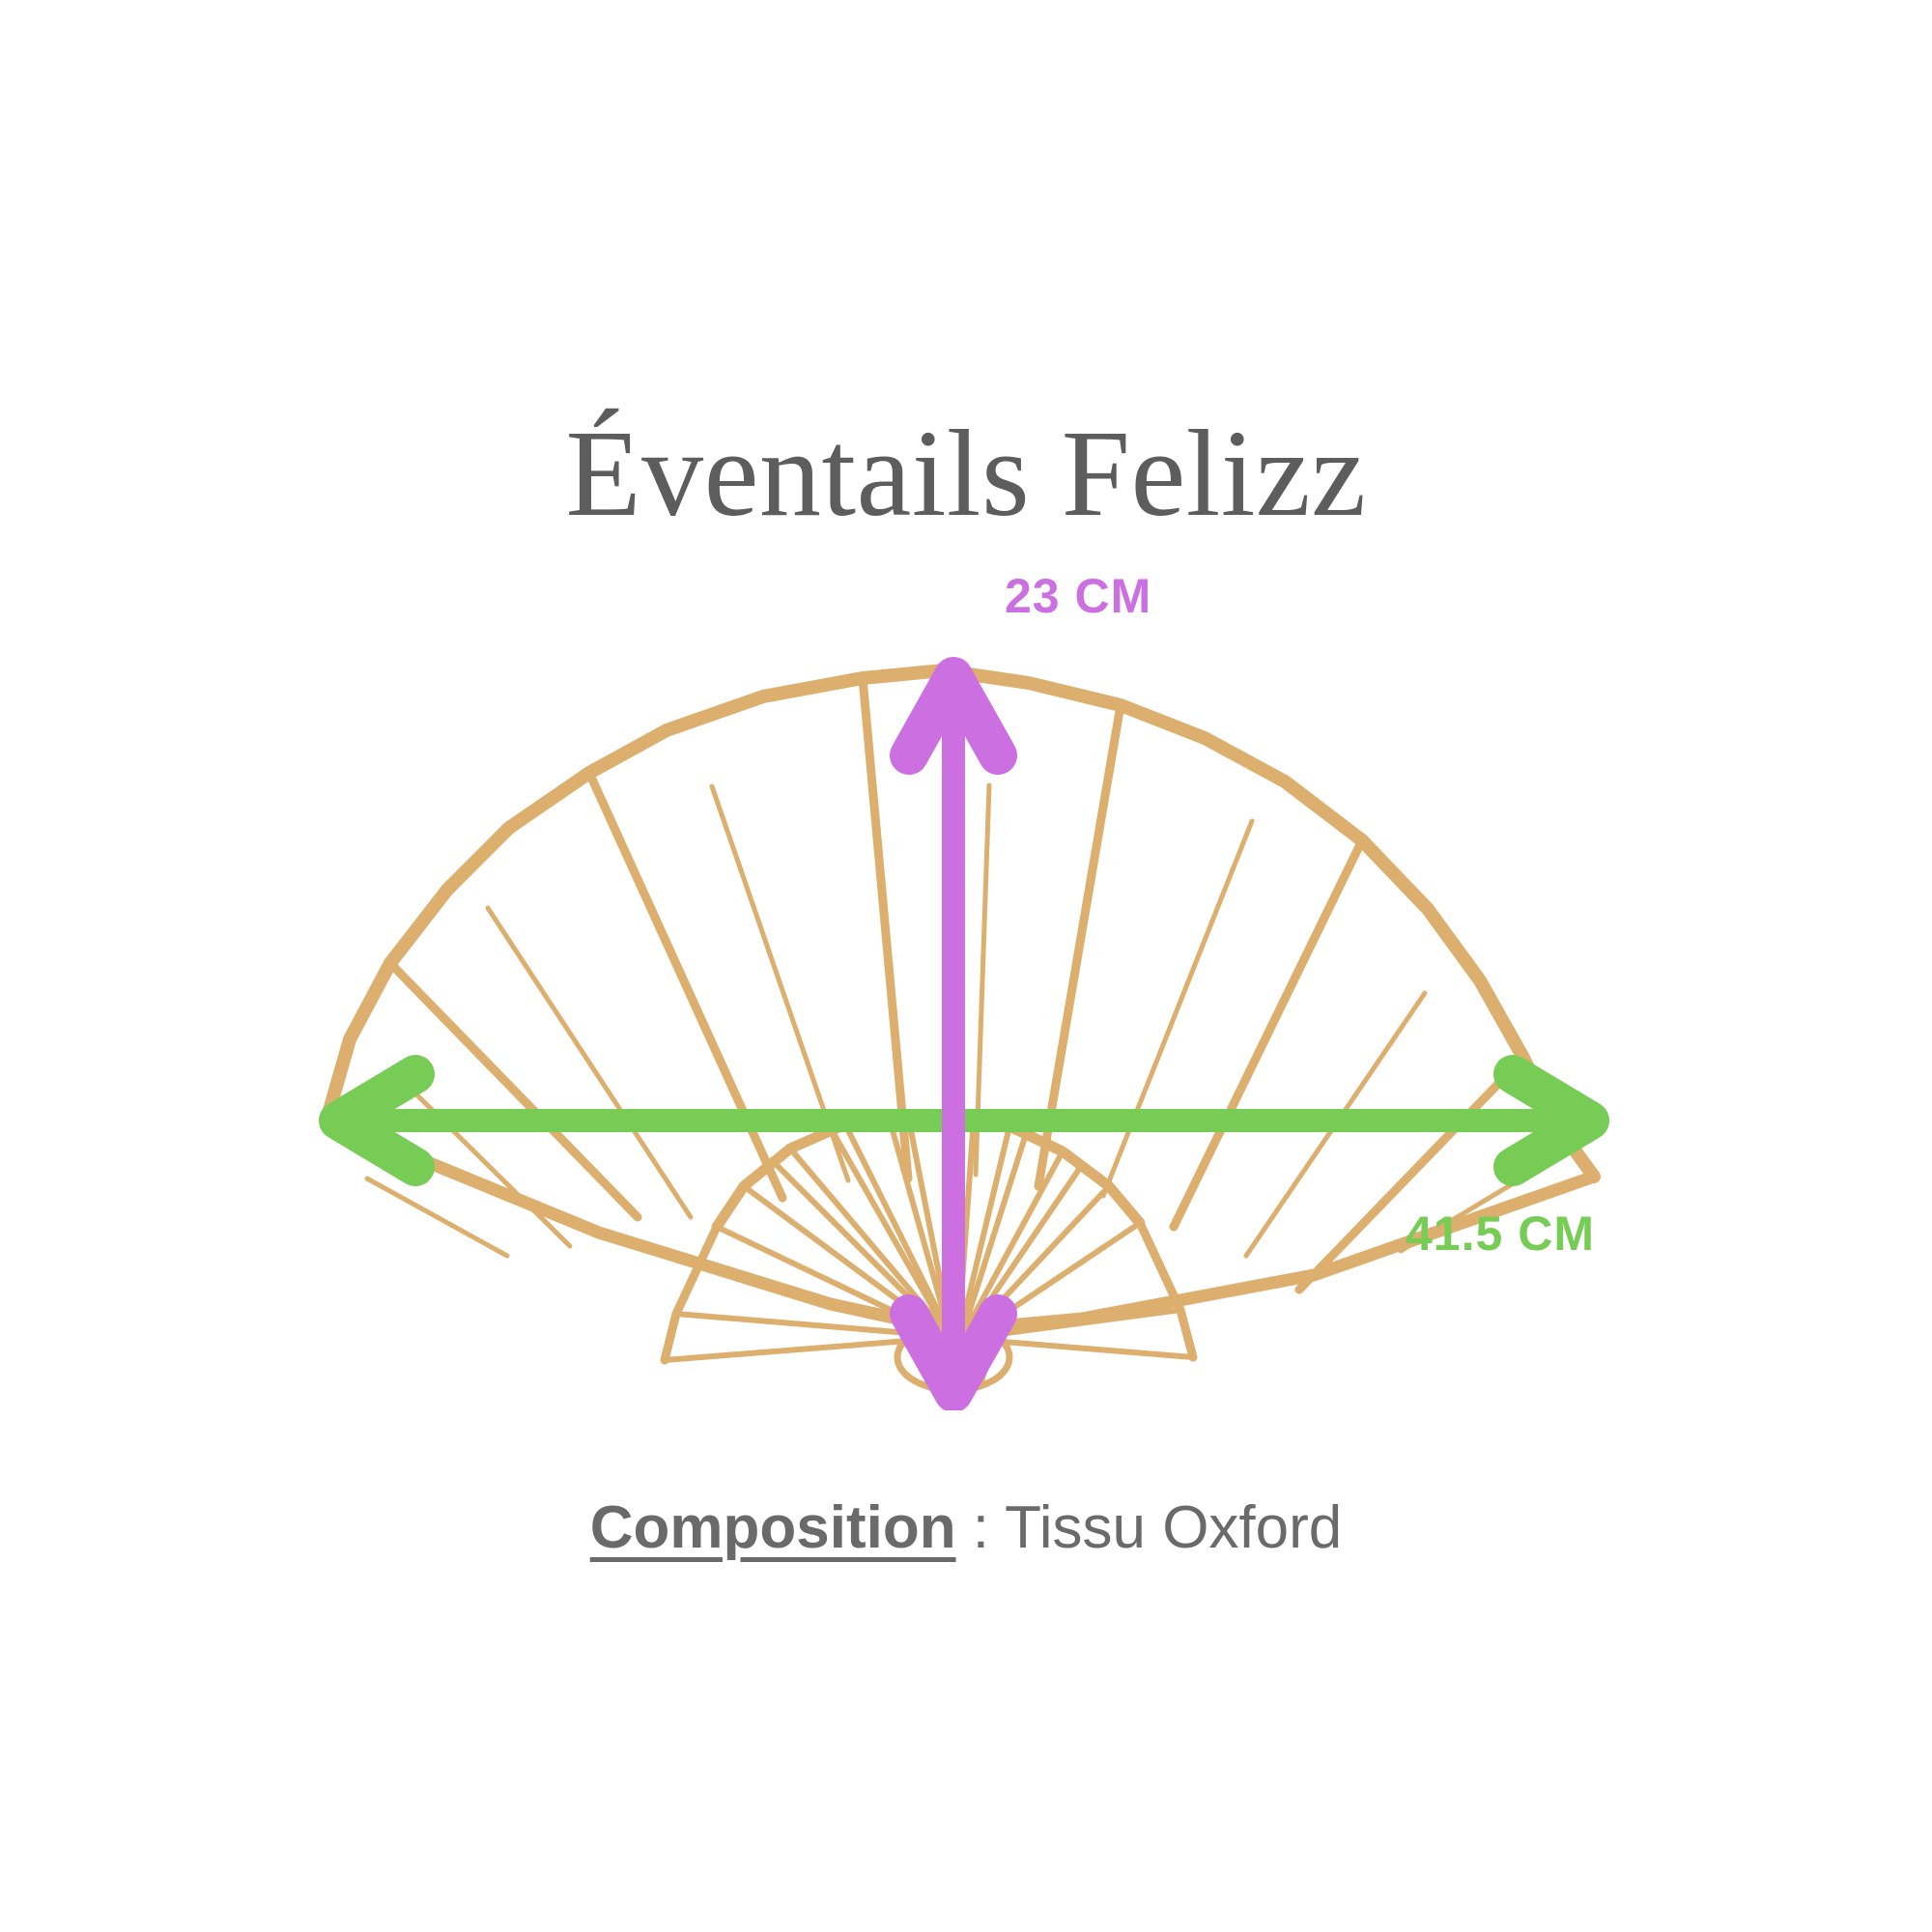  Describe the element at coordinates (1280, 1253) in the screenshot. I see `fan-guard-rib-right` at that location.